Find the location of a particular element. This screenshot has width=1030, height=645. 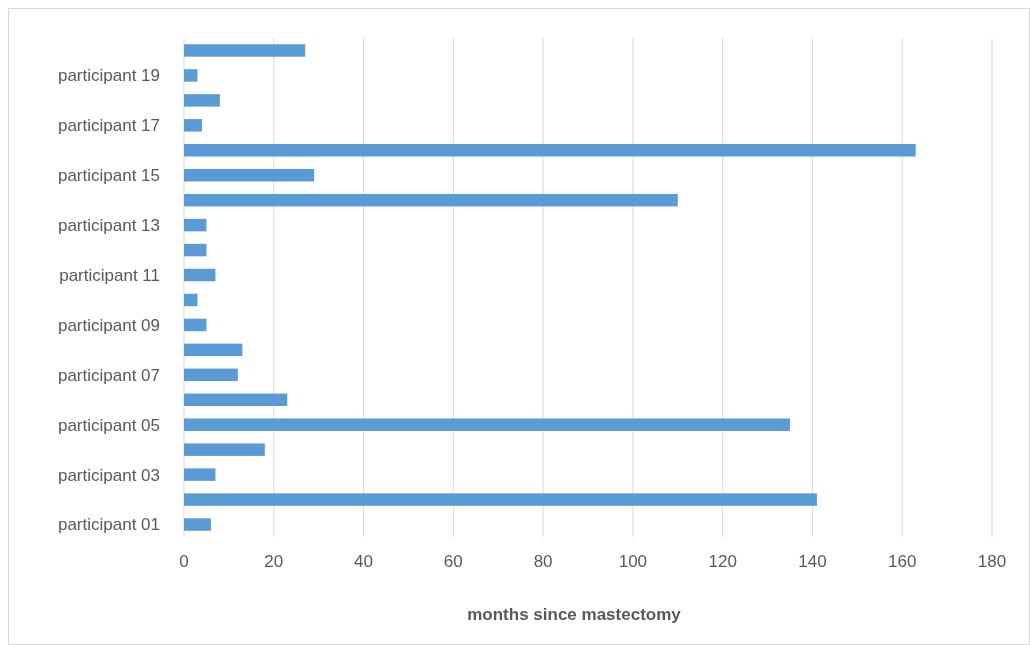

x-tick-label: 60 is located at coordinates (453, 561).